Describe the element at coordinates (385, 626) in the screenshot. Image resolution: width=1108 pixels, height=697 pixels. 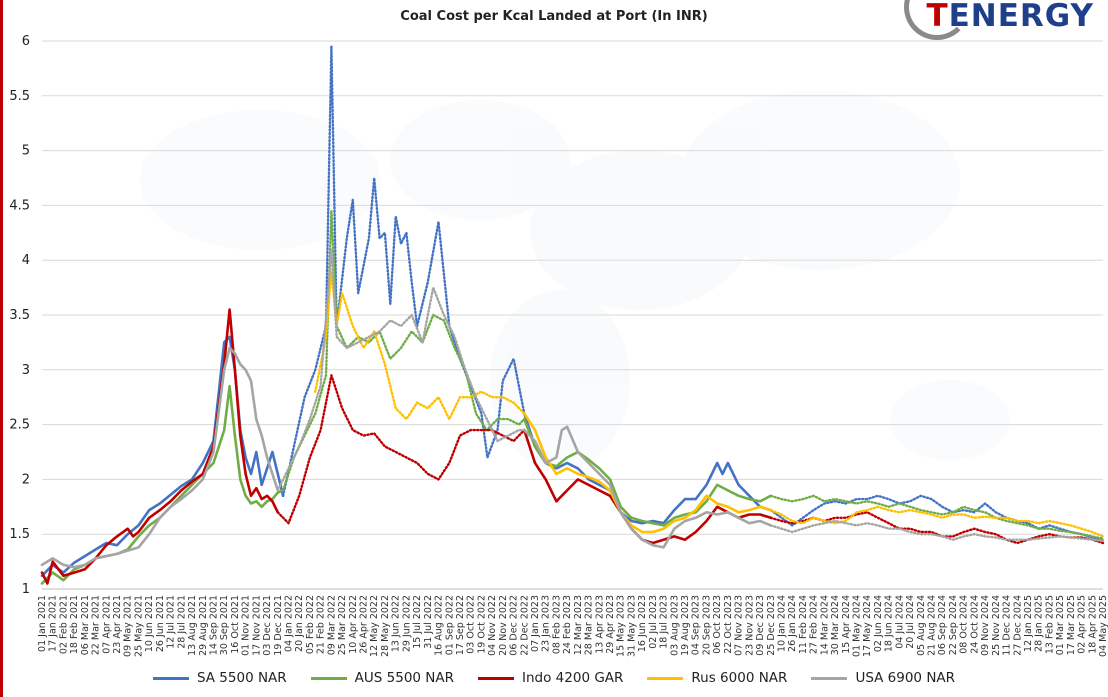
I see `x-tick-label: 28 May 2022` at that location.